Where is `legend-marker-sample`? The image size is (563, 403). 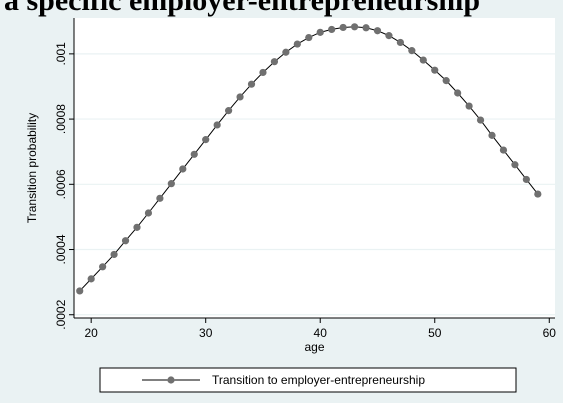 legend-marker-sample is located at coordinates (171, 380).